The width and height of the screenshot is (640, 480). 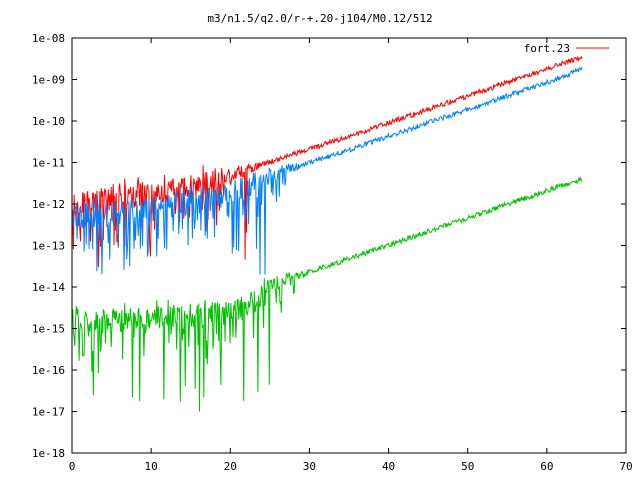 I want to click on x-tick-label: 10, so click(x=151, y=466).